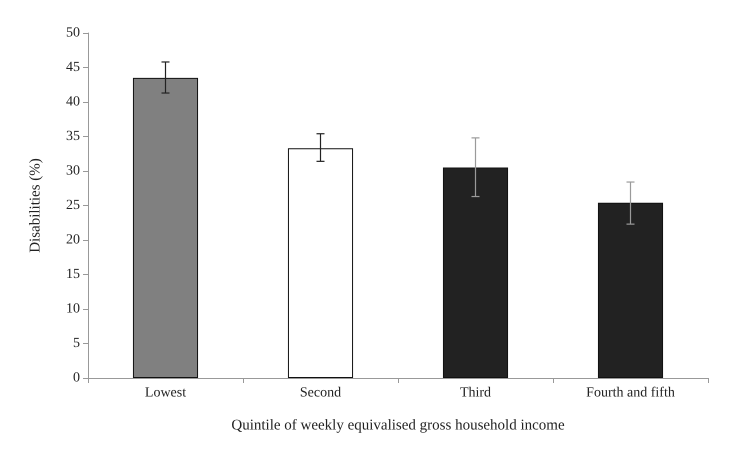  Describe the element at coordinates (165, 393) in the screenshot. I see `x-tick-label: Lowest` at that location.